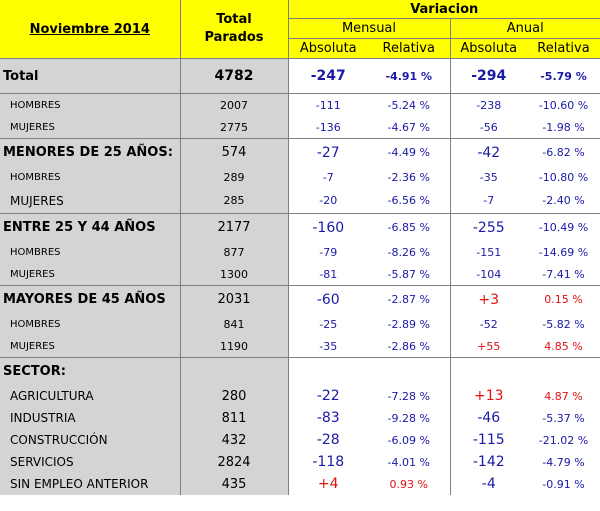  Describe the element at coordinates (300, 324) in the screenshot. I see `table-row: HOMBRES 841 -25 -2.89 % -52 -5.82 %` at that location.